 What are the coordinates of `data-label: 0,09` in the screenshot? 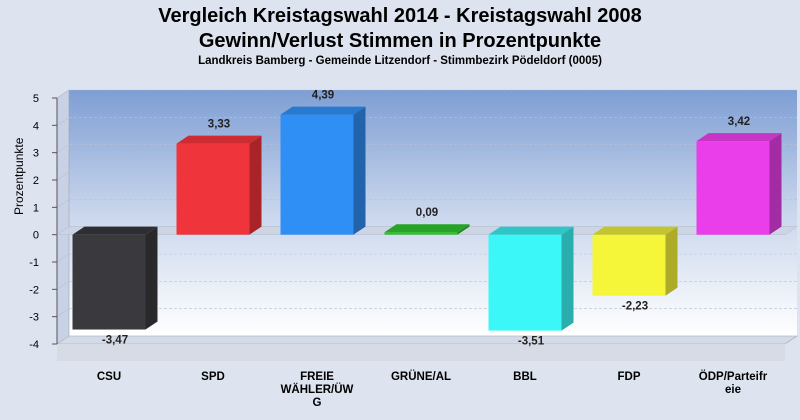 It's located at (427, 213).